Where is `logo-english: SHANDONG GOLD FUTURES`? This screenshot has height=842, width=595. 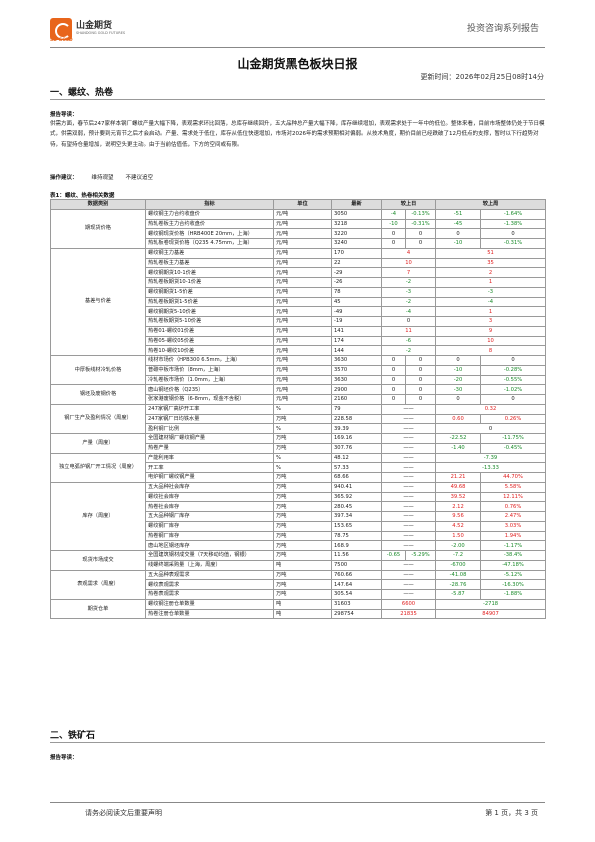
logo-english: SHANDONG GOLD FUTURES is located at coordinates (101, 33).